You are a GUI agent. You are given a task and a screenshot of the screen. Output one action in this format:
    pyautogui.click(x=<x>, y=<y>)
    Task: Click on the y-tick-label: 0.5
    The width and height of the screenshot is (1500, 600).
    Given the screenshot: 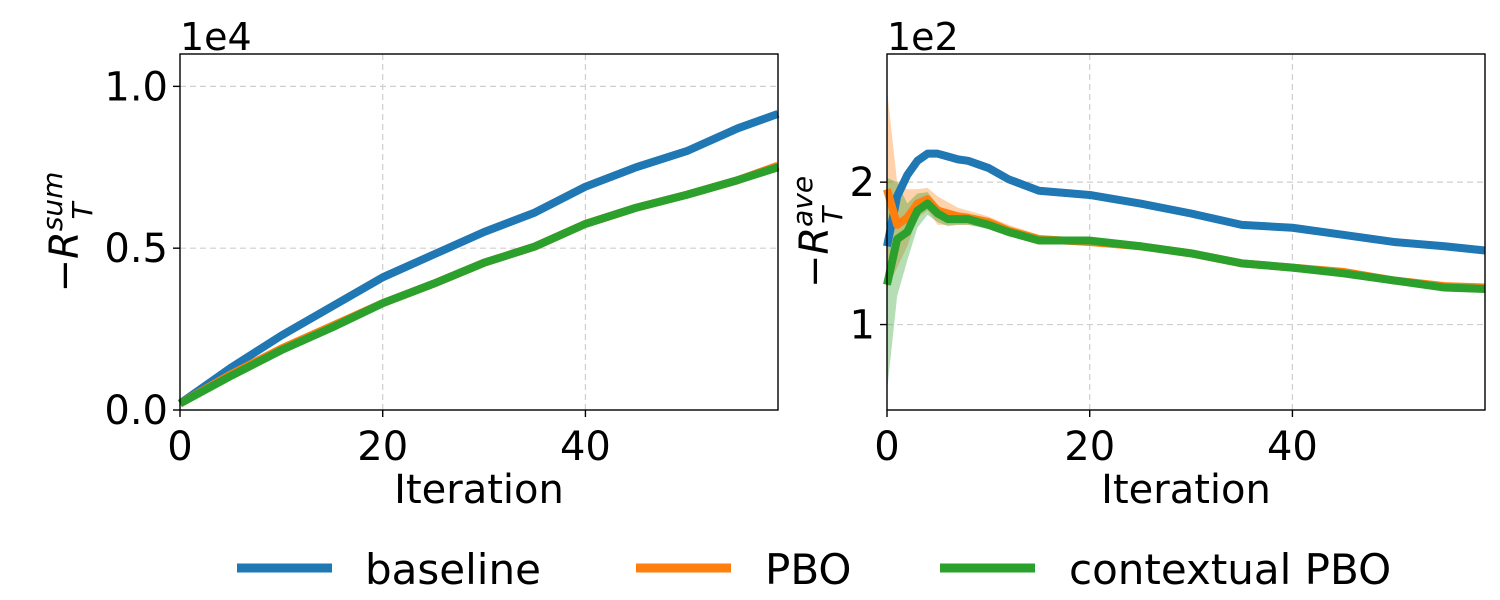 What is the action you would take?
    pyautogui.click(x=136, y=249)
    